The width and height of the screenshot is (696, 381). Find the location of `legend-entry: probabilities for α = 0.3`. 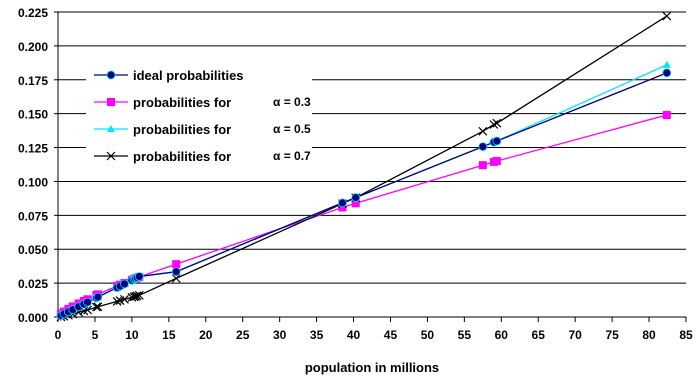

legend-entry: probabilities for α = 0.3 is located at coordinates (202, 102).